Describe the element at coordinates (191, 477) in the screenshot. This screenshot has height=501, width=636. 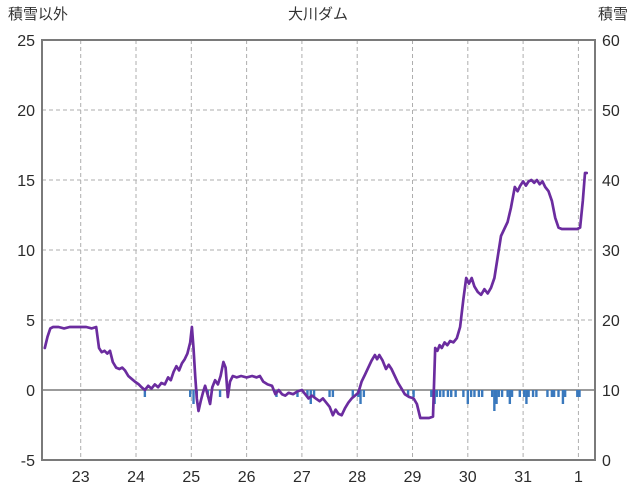
I see `x-tick-label: 25` at that location.